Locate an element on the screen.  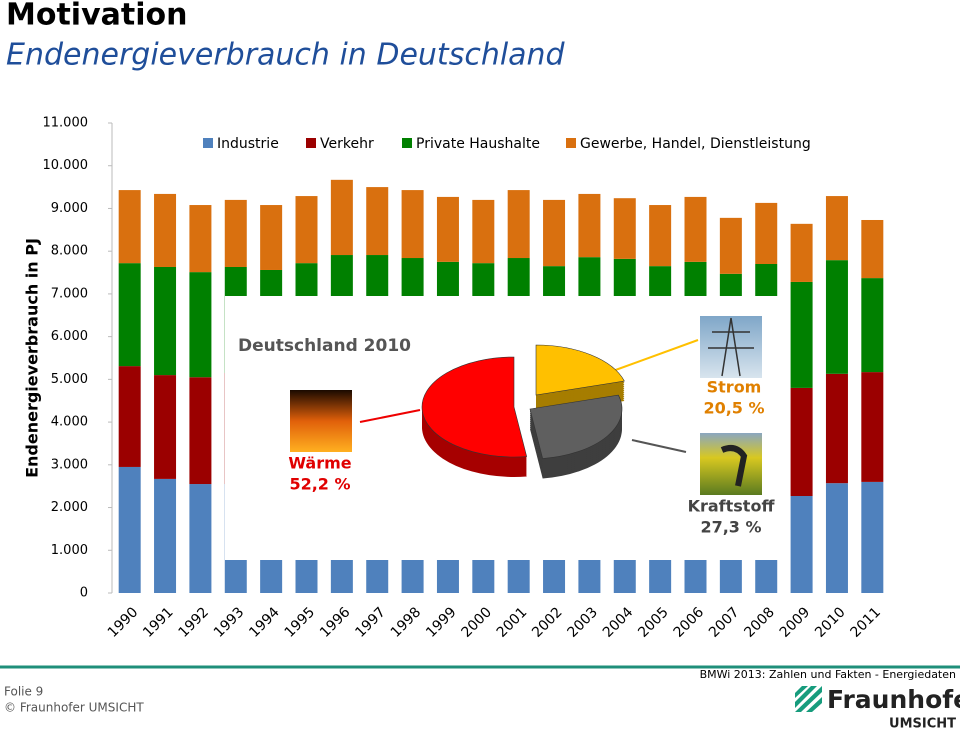
y-tick-label: 8.000 is located at coordinates (69, 251).